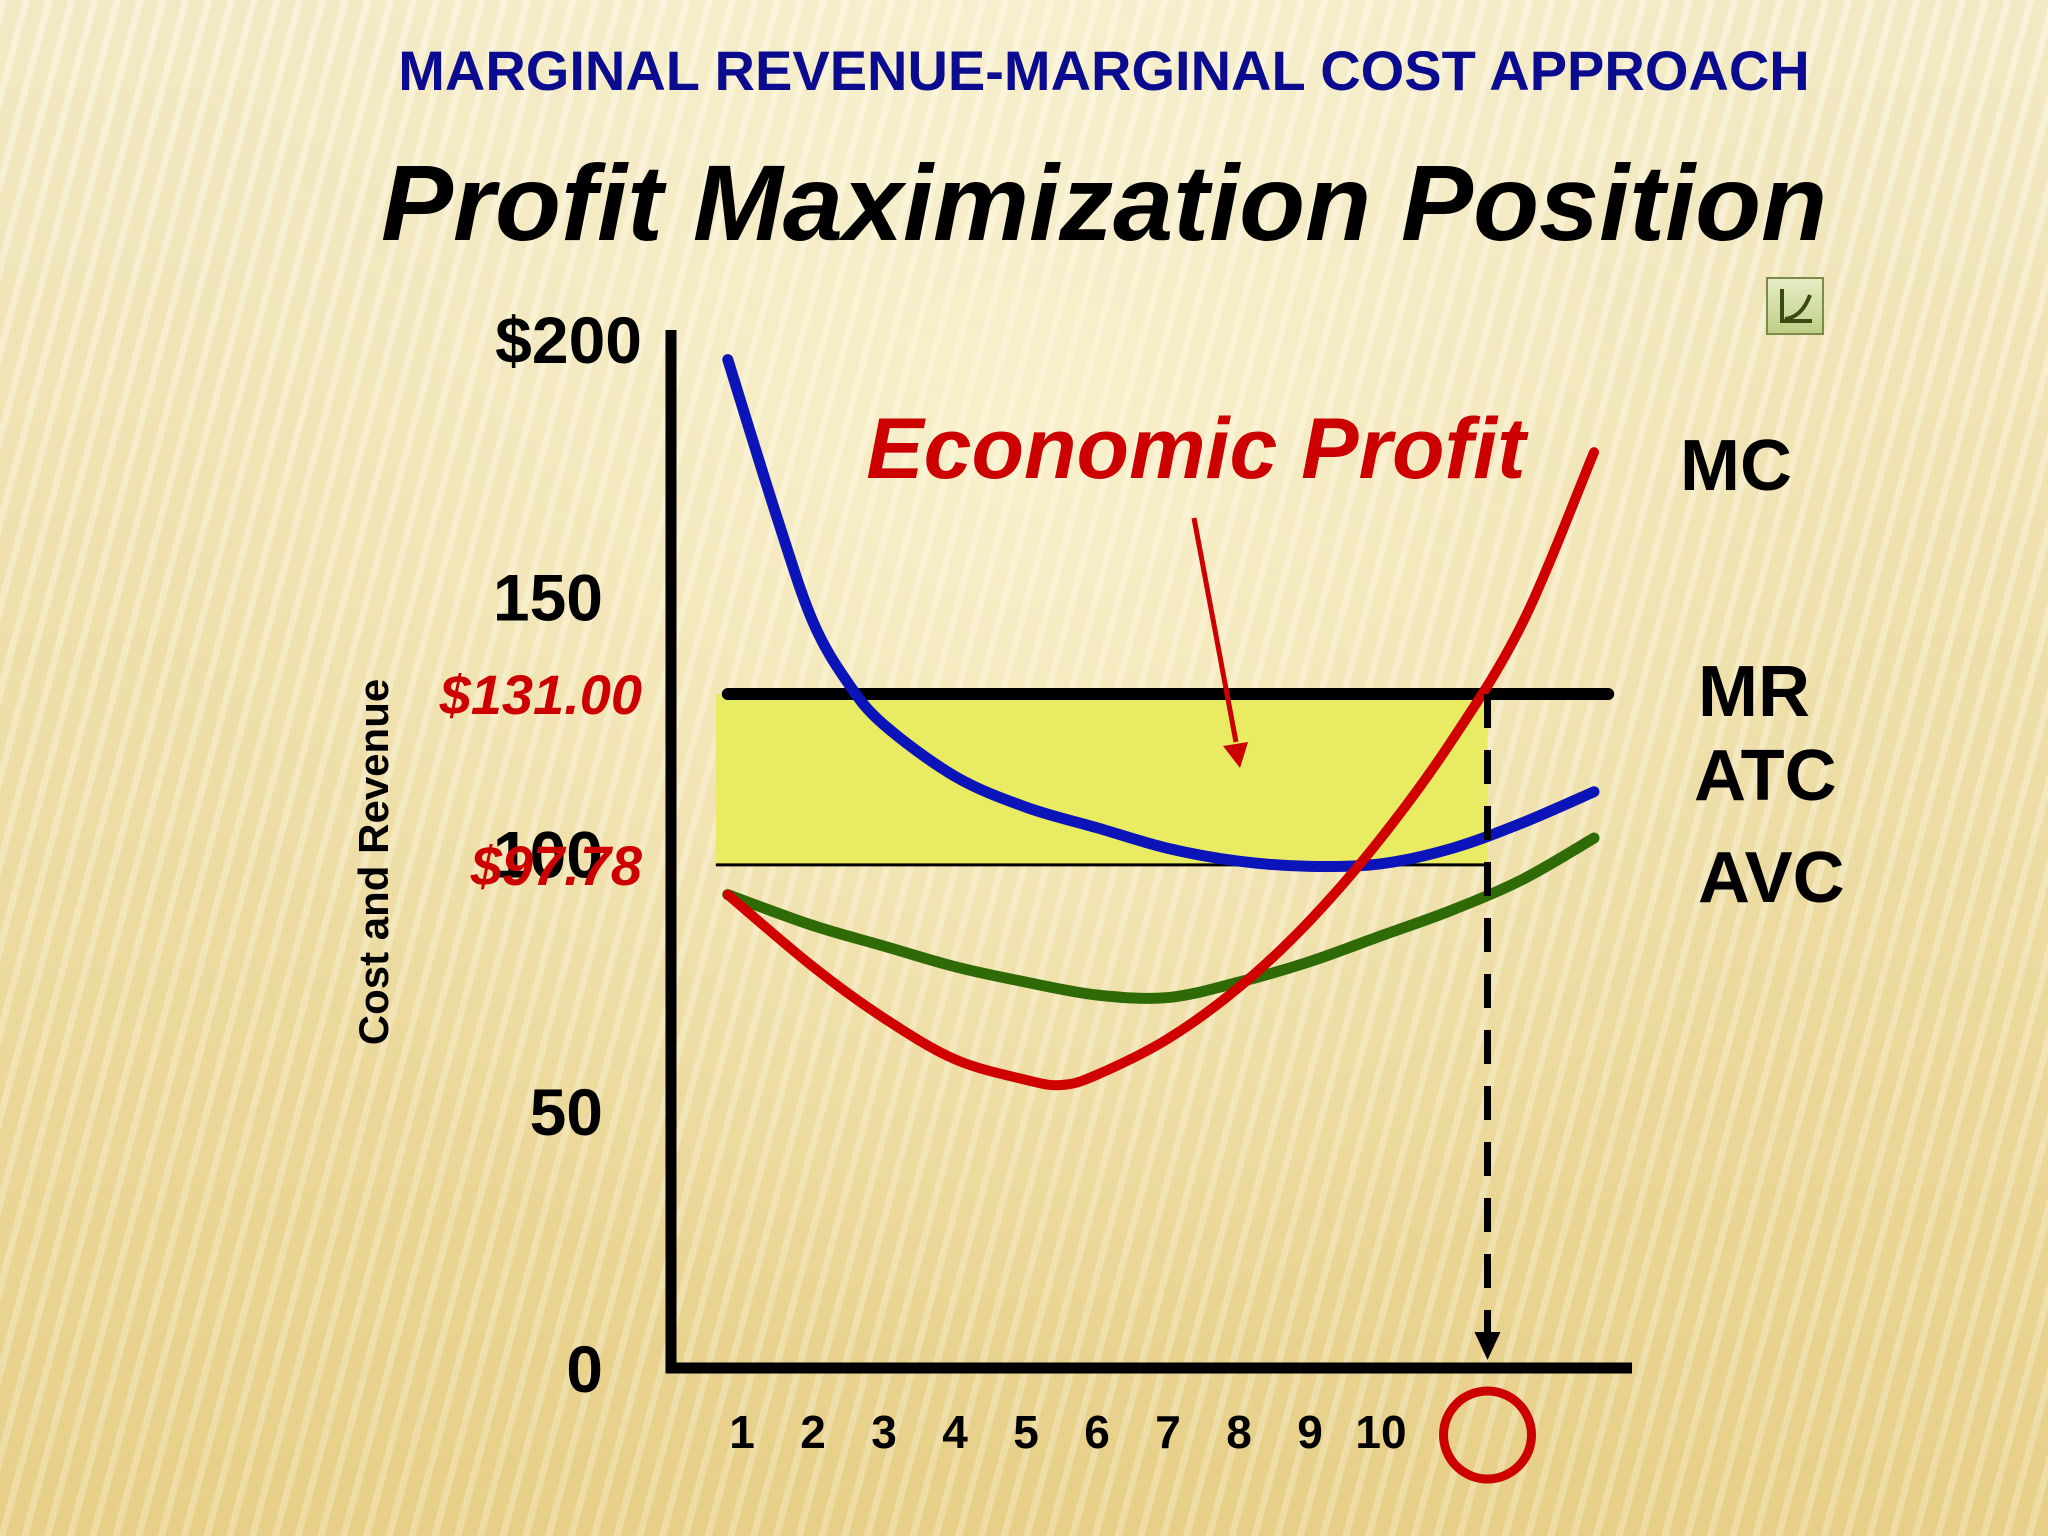  What do you see at coordinates (742, 1432) in the screenshot?
I see `x-tick-label: 1` at bounding box center [742, 1432].